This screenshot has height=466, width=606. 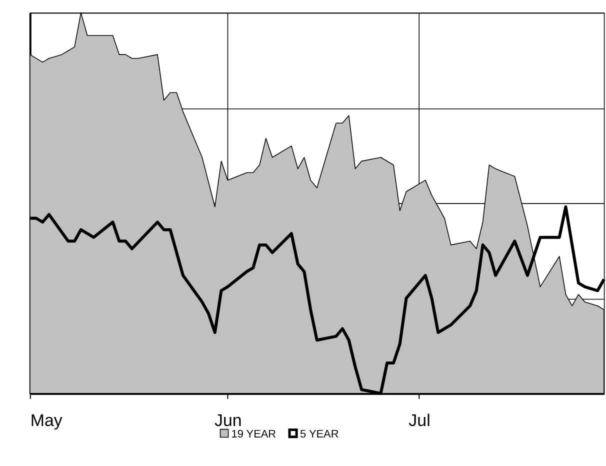 What do you see at coordinates (419, 420) in the screenshot?
I see `x-tick-label: Jul` at bounding box center [419, 420].